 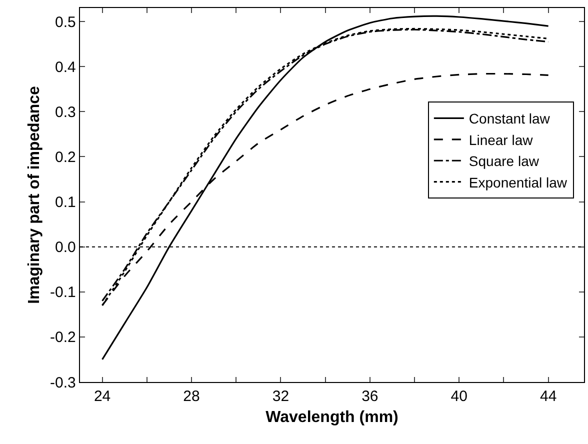 I want to click on legend-label: Constant law, so click(x=509, y=118).